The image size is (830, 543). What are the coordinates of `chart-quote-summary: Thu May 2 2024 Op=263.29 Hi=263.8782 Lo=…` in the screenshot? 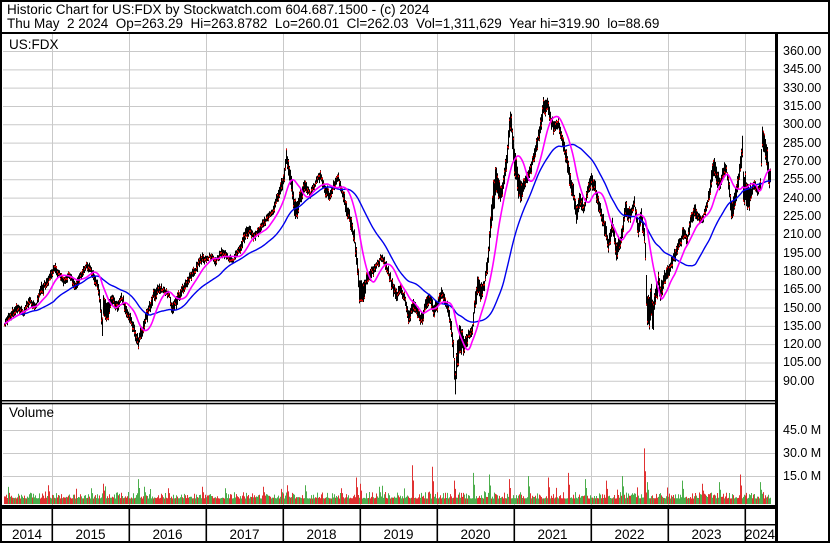 It's located at (333, 23).